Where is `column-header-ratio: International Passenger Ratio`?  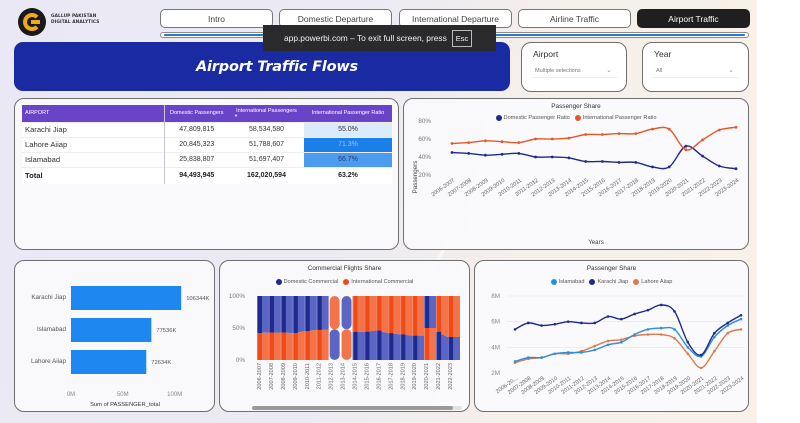
column-header-ratio: International Passenger Ratio is located at coordinates (348, 113).